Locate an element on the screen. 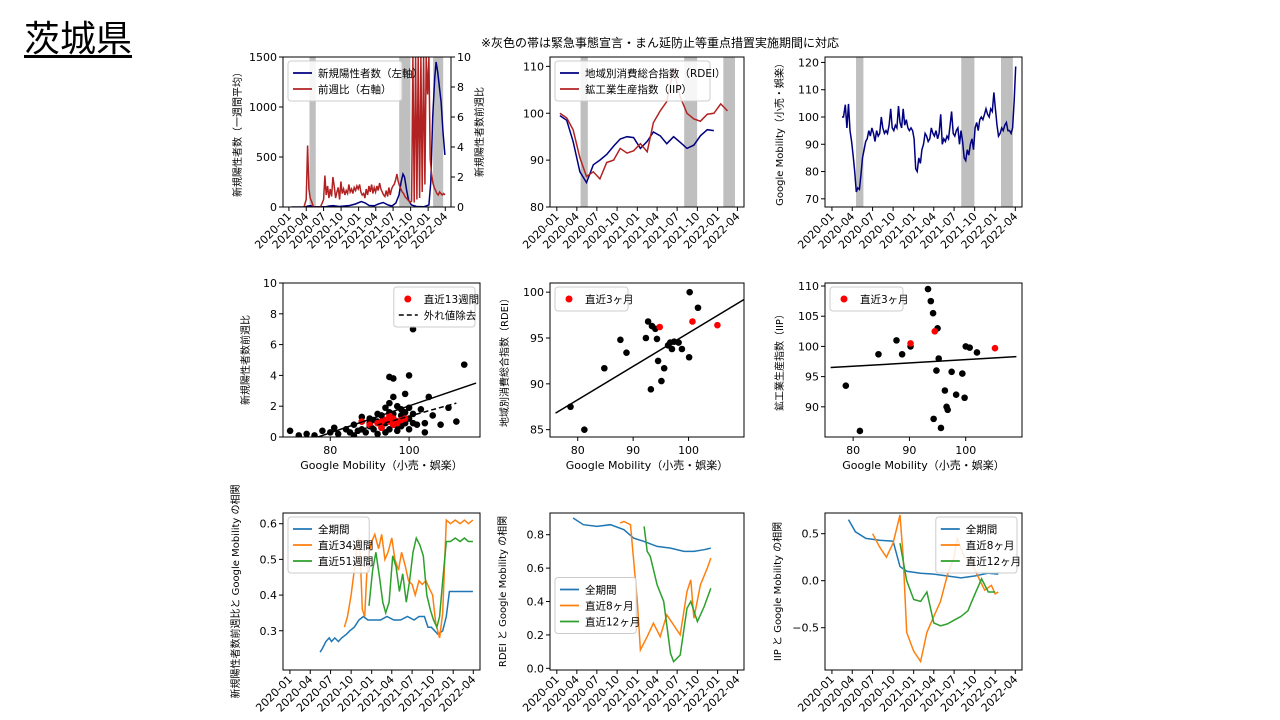  y-tick-label: 0.2 is located at coordinates (536, 635).